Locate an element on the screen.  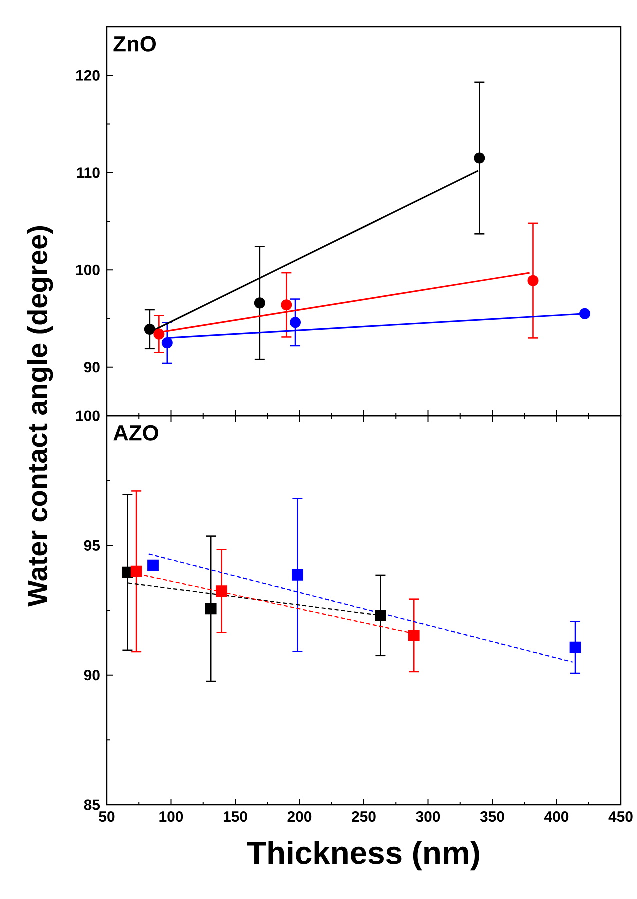
chart-title: AZO is located at coordinates (136, 433).